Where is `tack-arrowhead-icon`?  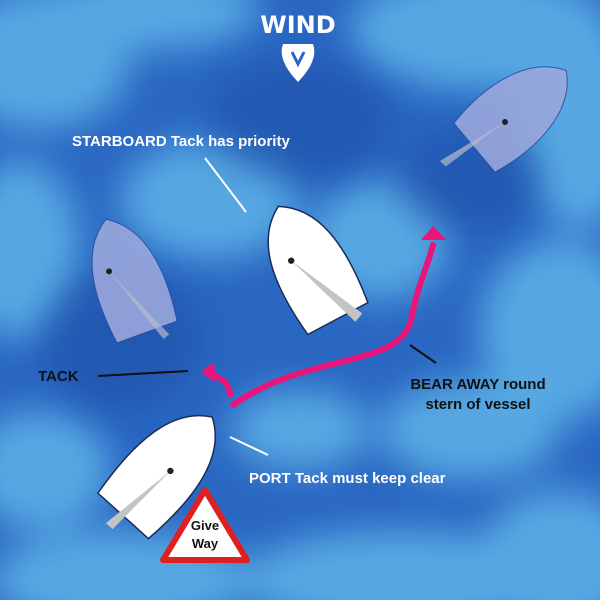 tack-arrowhead-icon is located at coordinates (208, 372).